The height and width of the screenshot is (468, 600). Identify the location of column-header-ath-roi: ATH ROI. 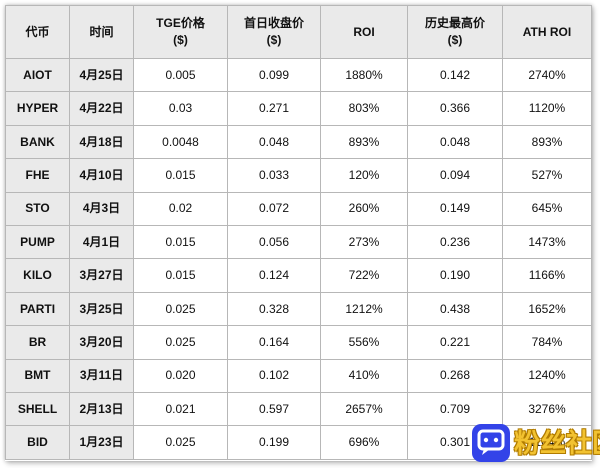
(547, 32).